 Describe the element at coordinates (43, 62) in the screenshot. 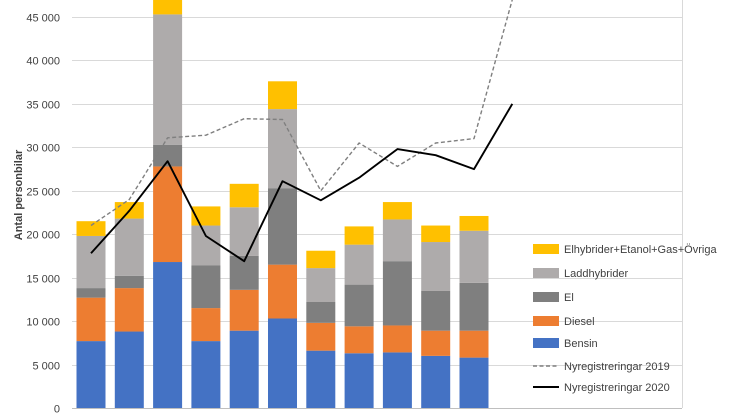

I see `y-tick-label: 40 000` at that location.